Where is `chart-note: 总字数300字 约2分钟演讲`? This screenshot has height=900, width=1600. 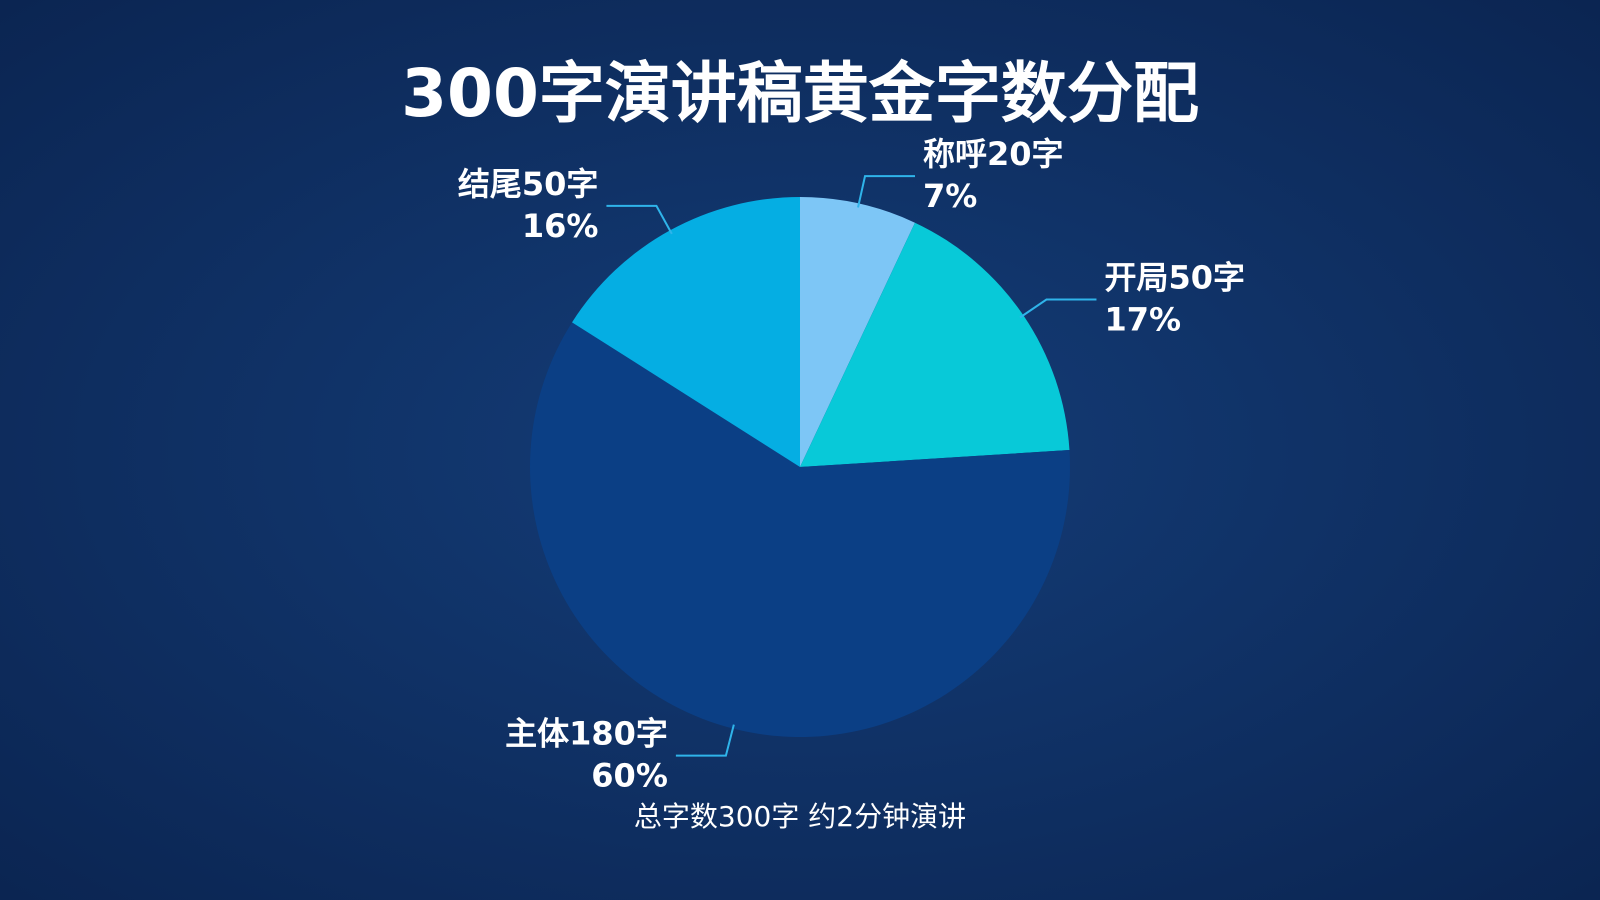 chart-note: 总字数300字 约2分钟演讲 is located at coordinates (800, 816).